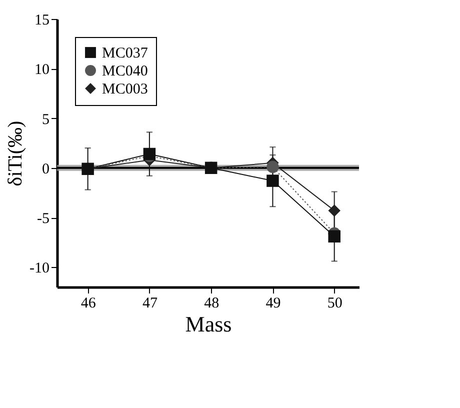 Image resolution: width=460 pixels, height=408 pixels. I want to click on legend-label: MC040, so click(125, 72).